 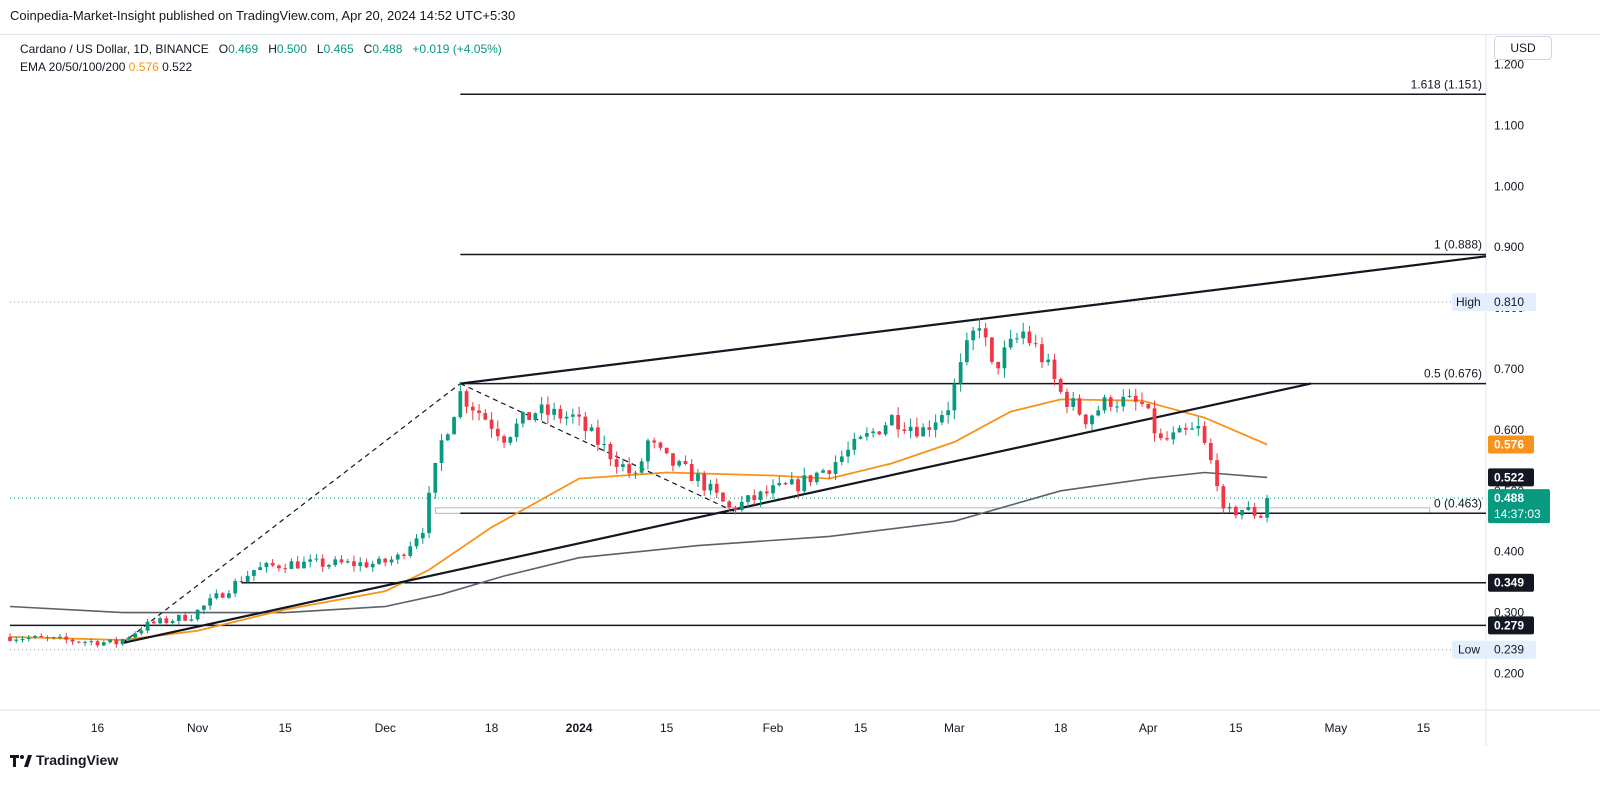 What do you see at coordinates (1523, 48) in the screenshot?
I see `currency-button: USD` at bounding box center [1523, 48].